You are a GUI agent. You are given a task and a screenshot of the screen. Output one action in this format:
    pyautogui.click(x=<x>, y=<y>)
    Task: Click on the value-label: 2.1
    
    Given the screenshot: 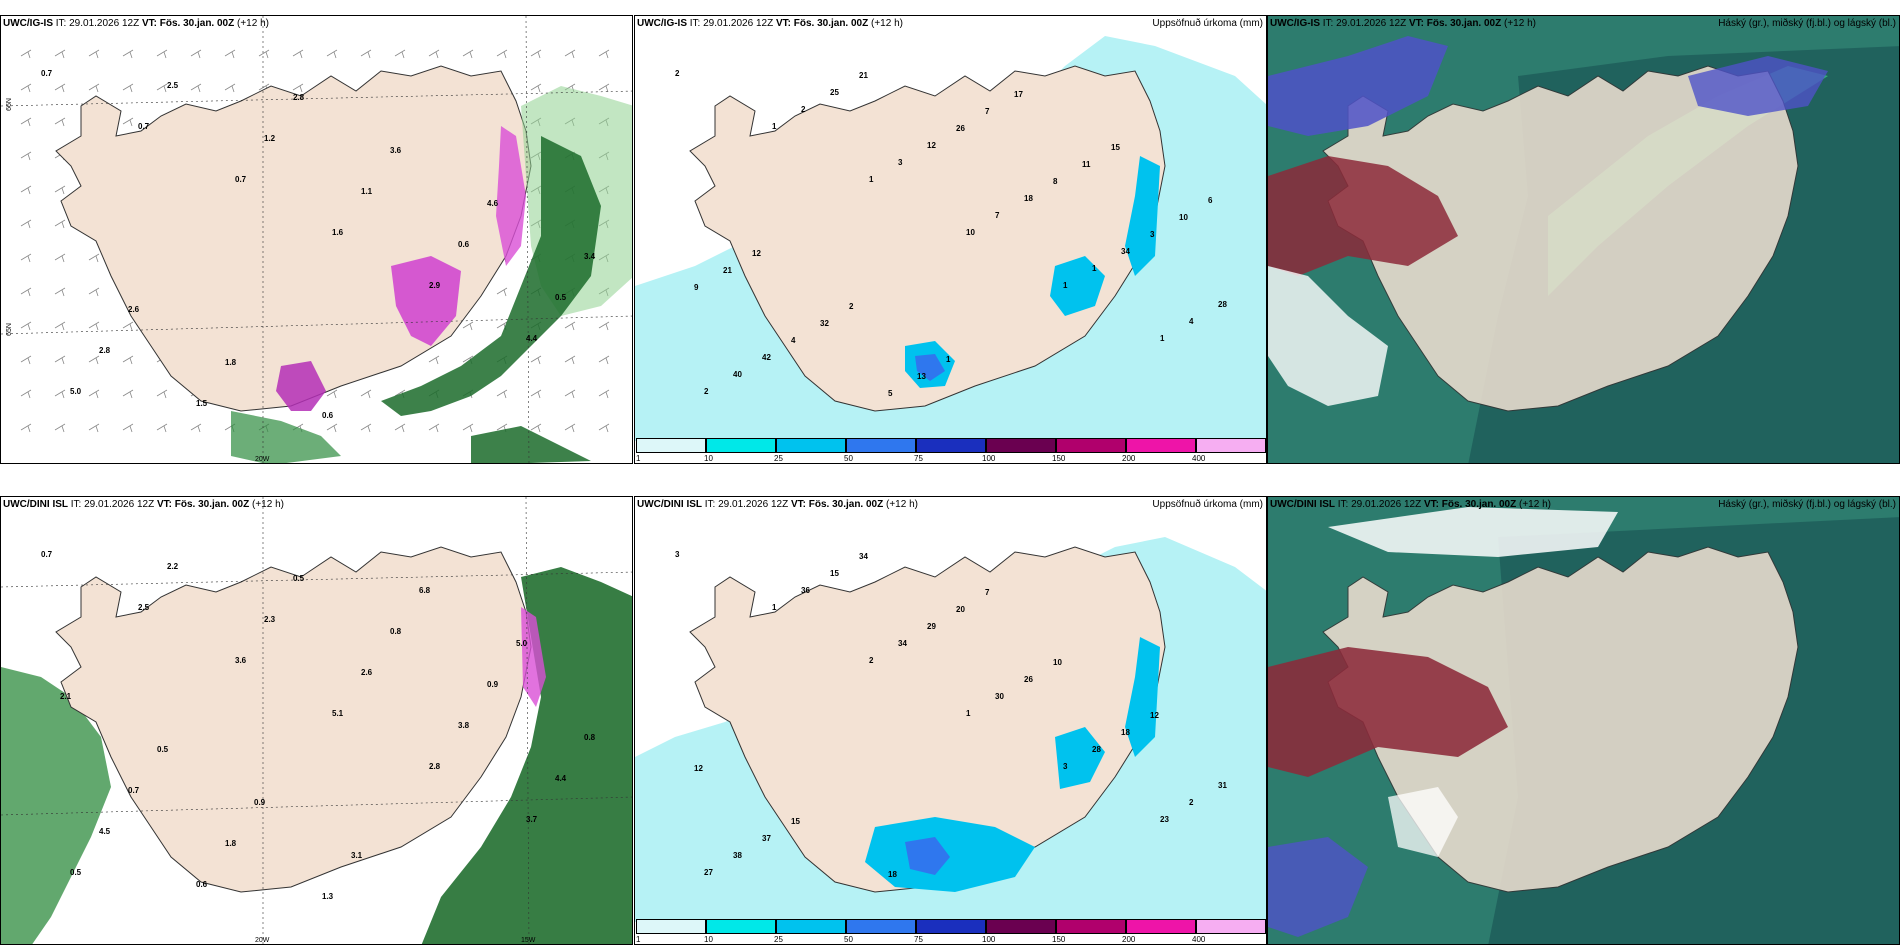 What is the action you would take?
    pyautogui.click(x=66, y=696)
    